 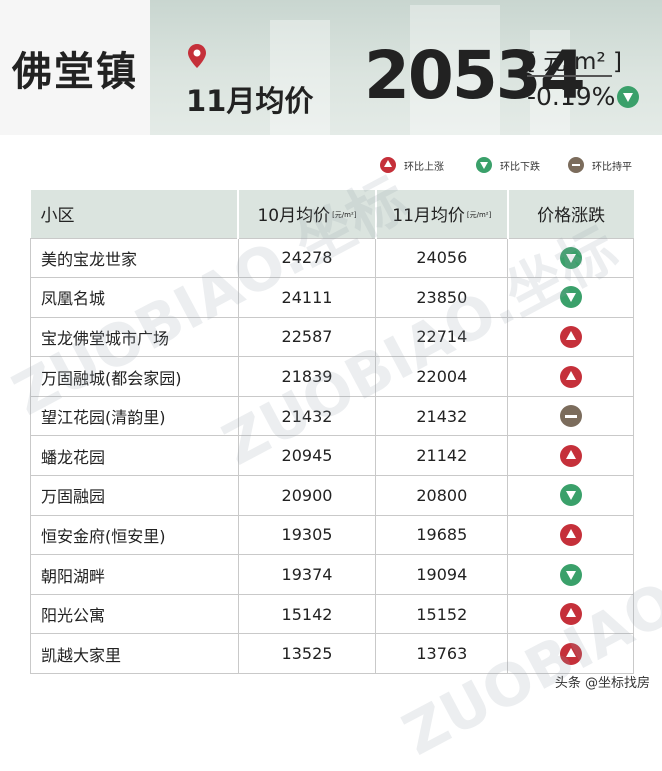 I want to click on town-name: 佛堂镇, so click(x=75, y=71).